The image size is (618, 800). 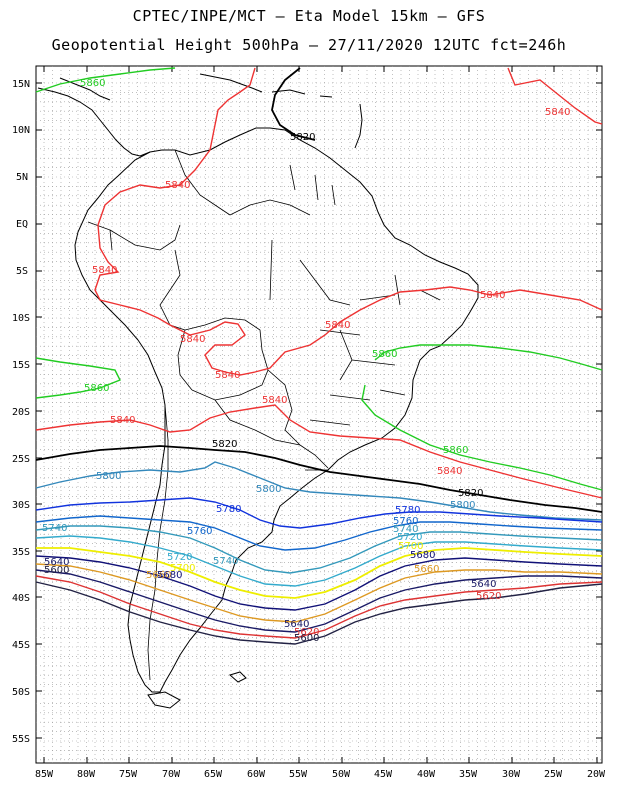 What do you see at coordinates (21, 84) in the screenshot?
I see `lat-label-15n: 15N` at bounding box center [21, 84].